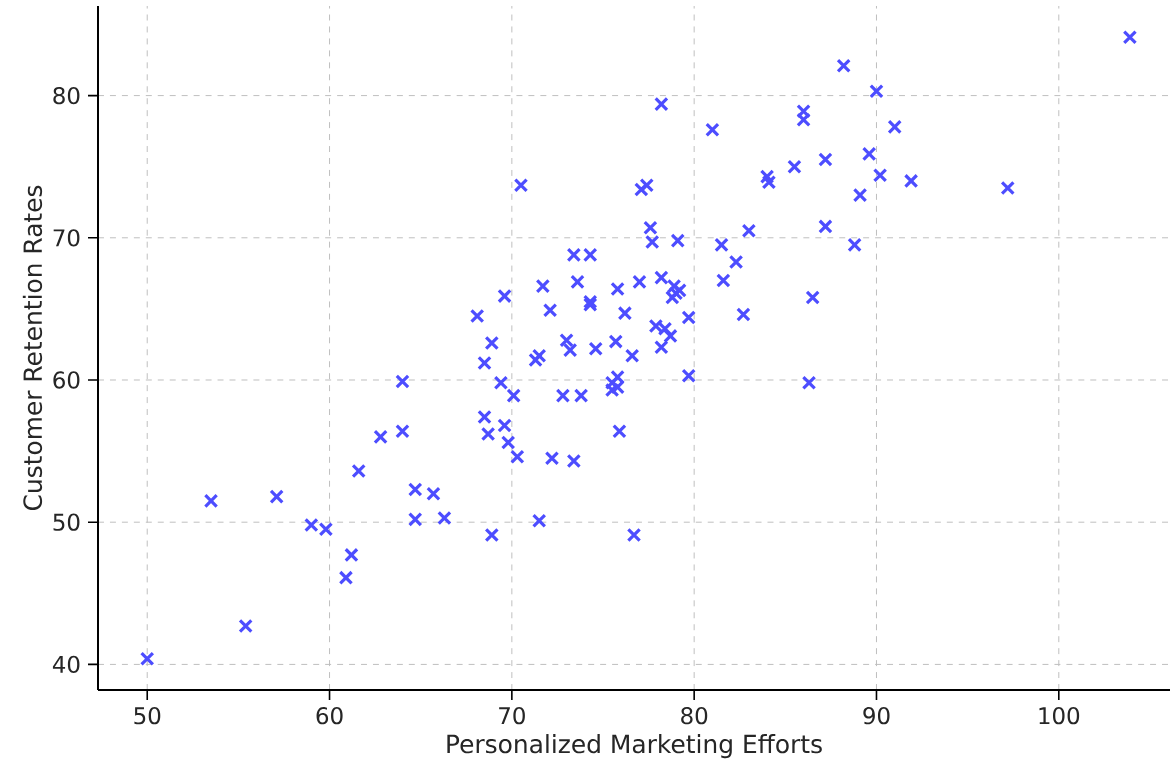 The image size is (1173, 768). What do you see at coordinates (694, 716) in the screenshot?
I see `x-tick-label: 80` at bounding box center [694, 716].